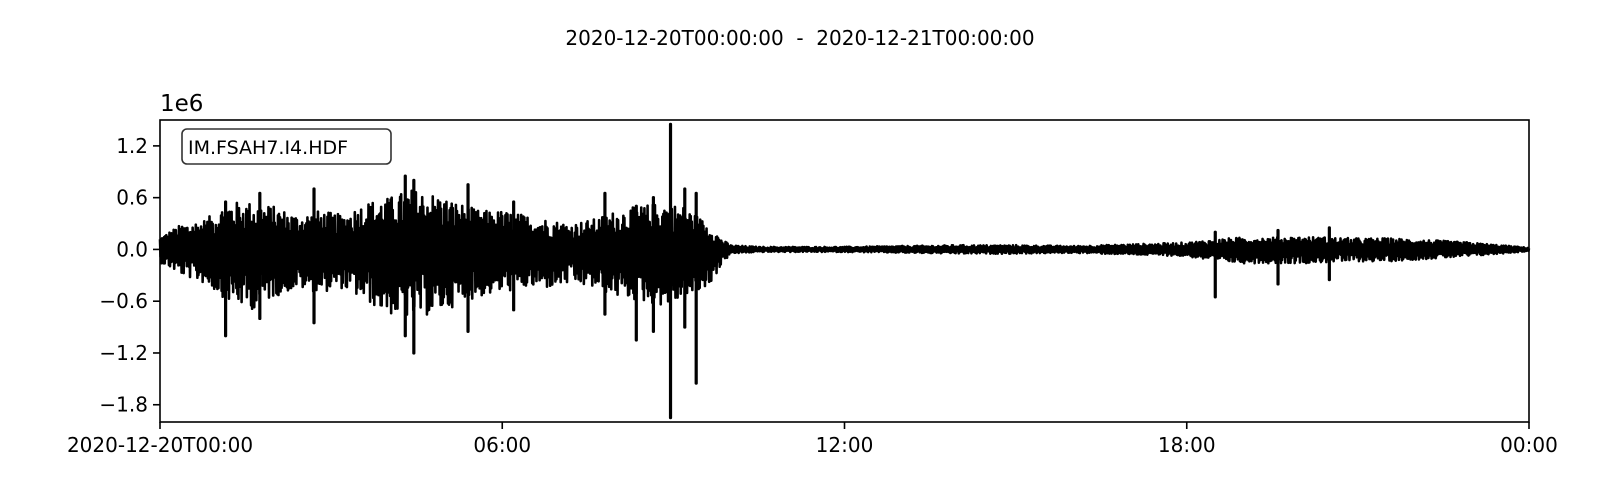 This screenshot has width=1600, height=500. Describe the element at coordinates (132, 249) in the screenshot. I see `y-tick-label: 0.0` at that location.